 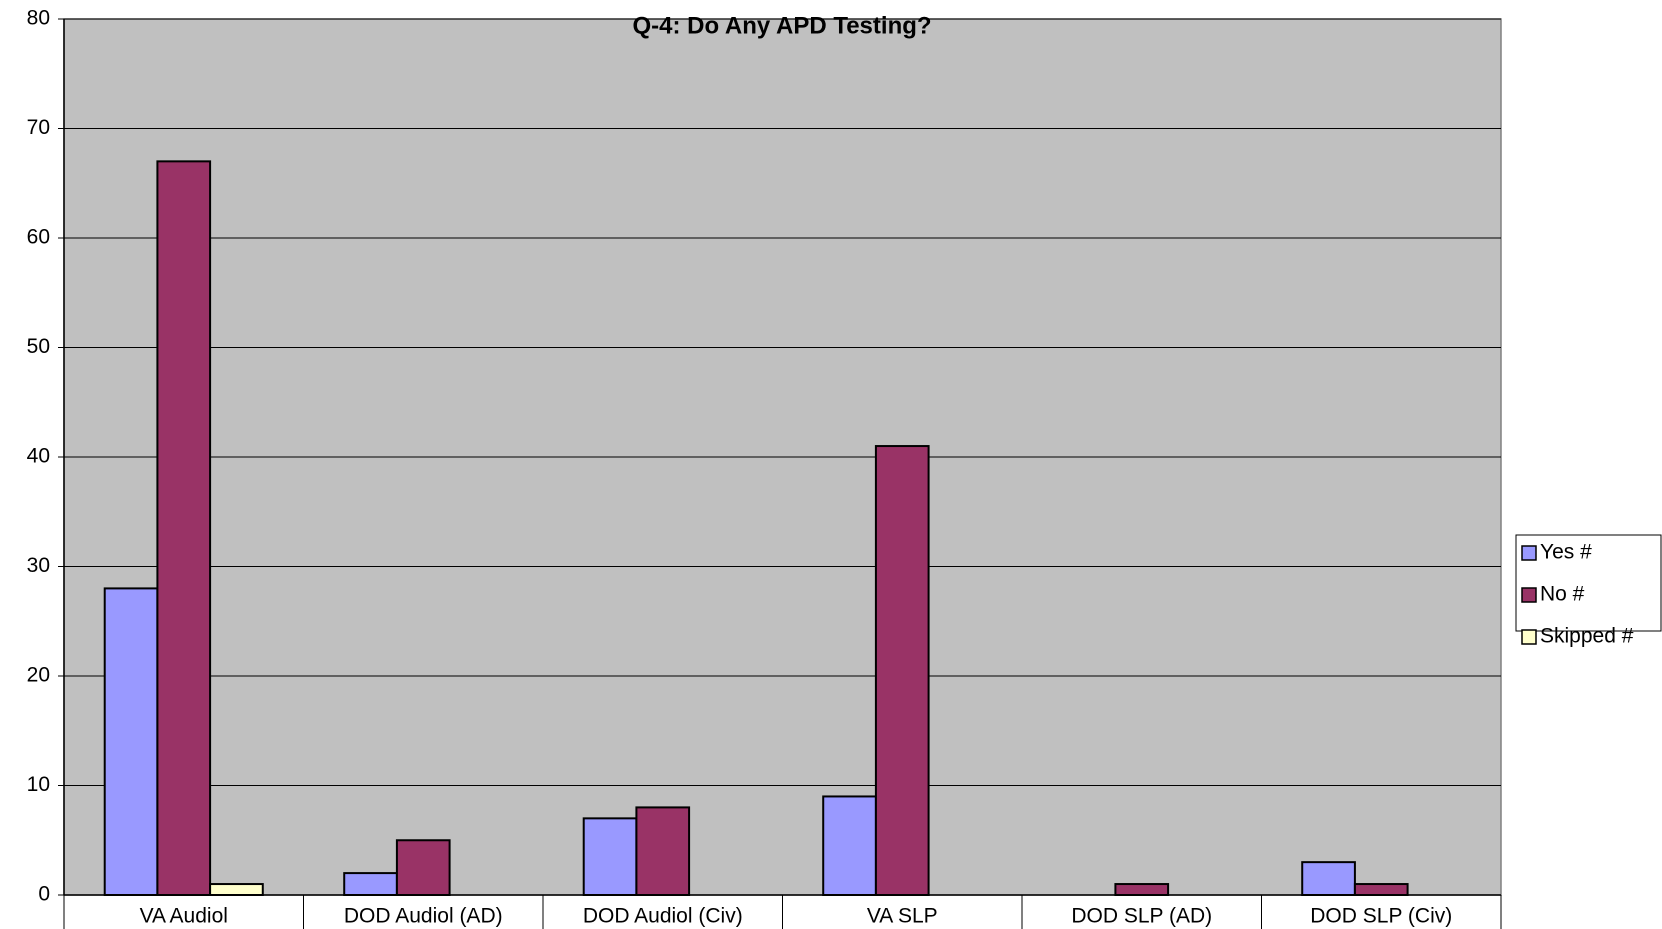 What do you see at coordinates (44, 894) in the screenshot?
I see `y-tick-label: 0` at bounding box center [44, 894].